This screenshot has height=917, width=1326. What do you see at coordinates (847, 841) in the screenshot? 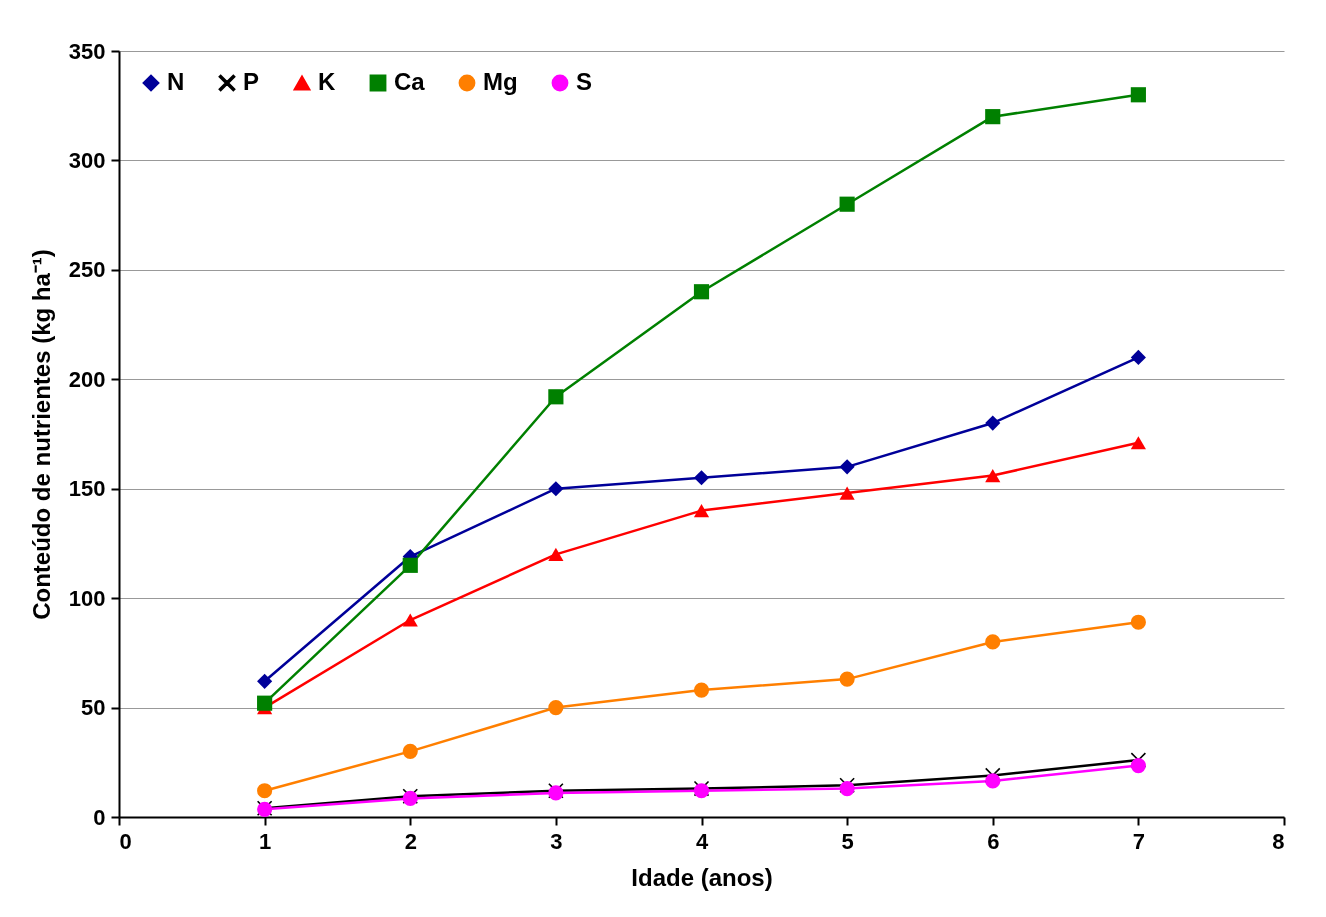
I see `x-tick-label: 5` at bounding box center [847, 841].